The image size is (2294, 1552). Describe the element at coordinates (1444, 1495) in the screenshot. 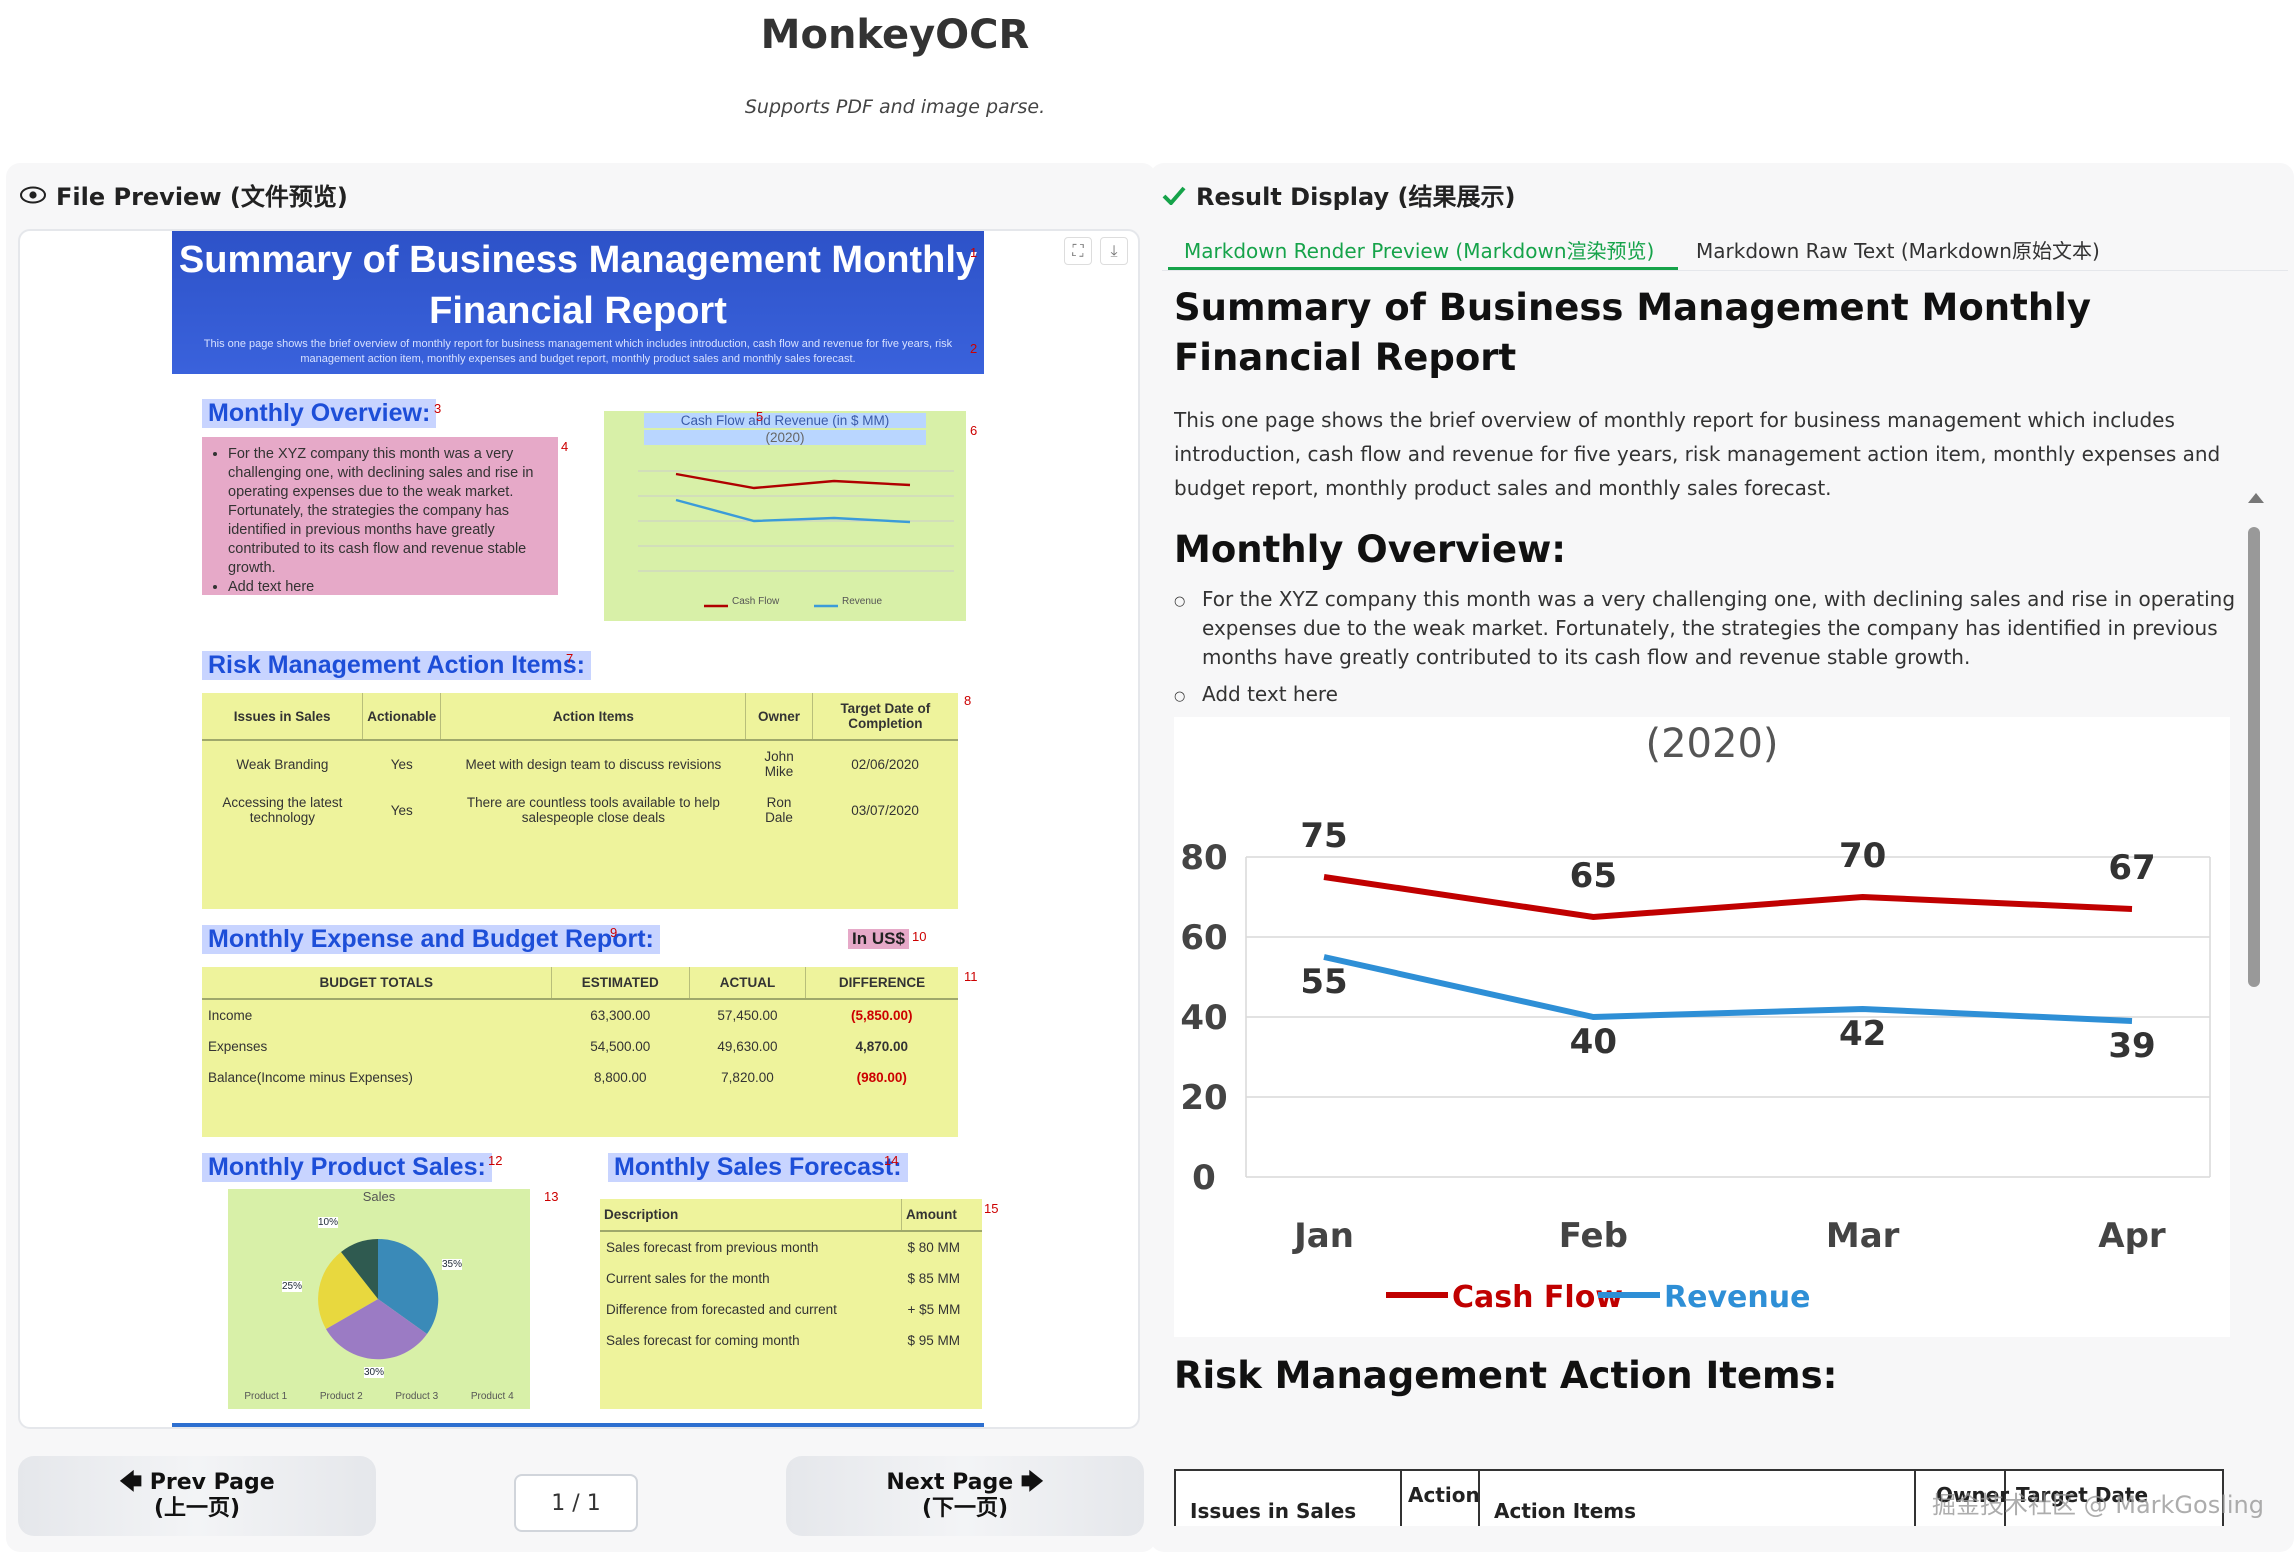

I see `md-risk-col: Action` at that location.